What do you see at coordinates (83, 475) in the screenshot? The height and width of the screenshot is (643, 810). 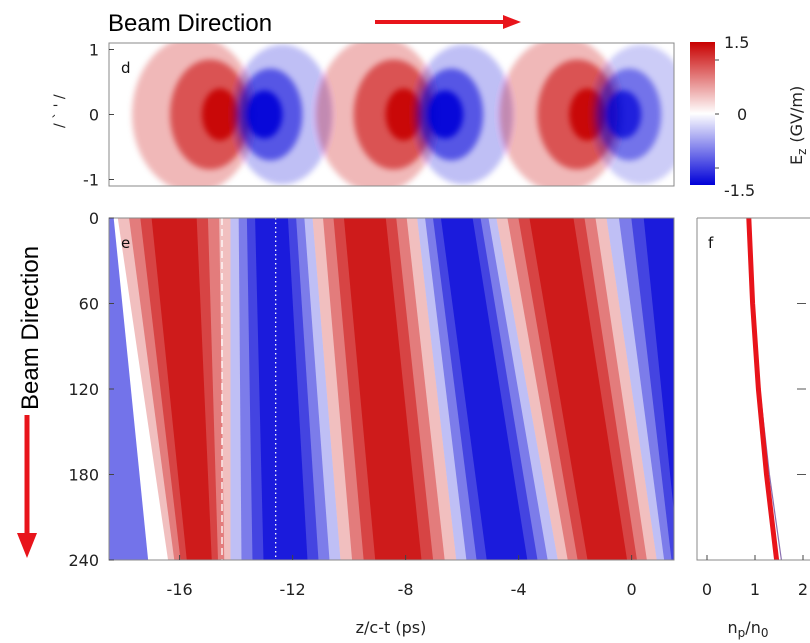 I see `panel-e-y-tick-label: 180` at bounding box center [83, 475].